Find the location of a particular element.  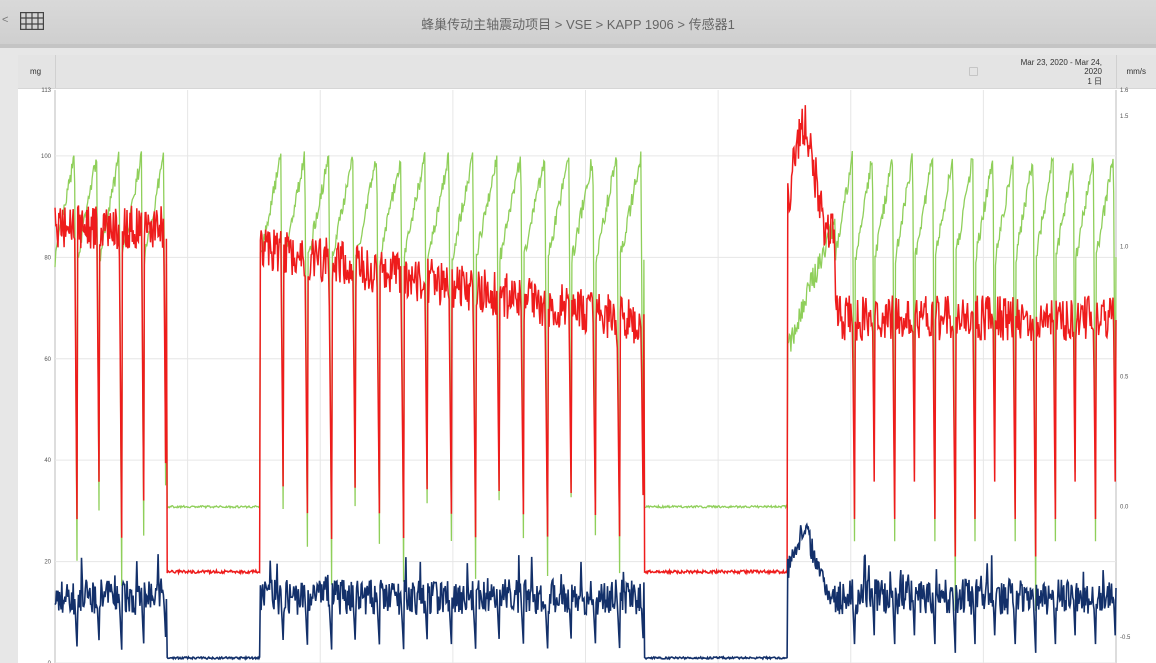

date-range: Mar 23, 2020 - Mar 24, 2020 is located at coordinates (1042, 67).